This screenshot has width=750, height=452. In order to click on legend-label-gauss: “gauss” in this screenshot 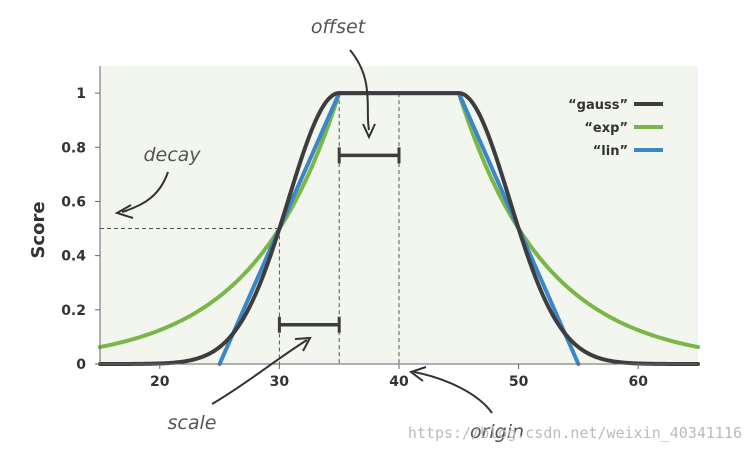, I will do `click(598, 105)`.